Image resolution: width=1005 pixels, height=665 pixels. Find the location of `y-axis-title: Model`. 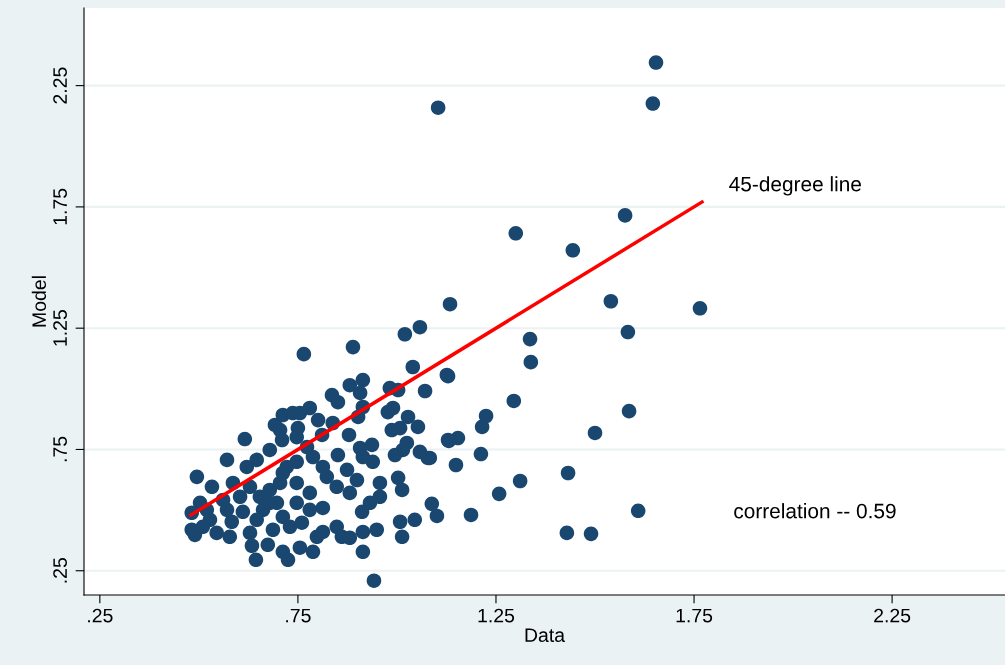

y-axis-title: Model is located at coordinates (39, 301).